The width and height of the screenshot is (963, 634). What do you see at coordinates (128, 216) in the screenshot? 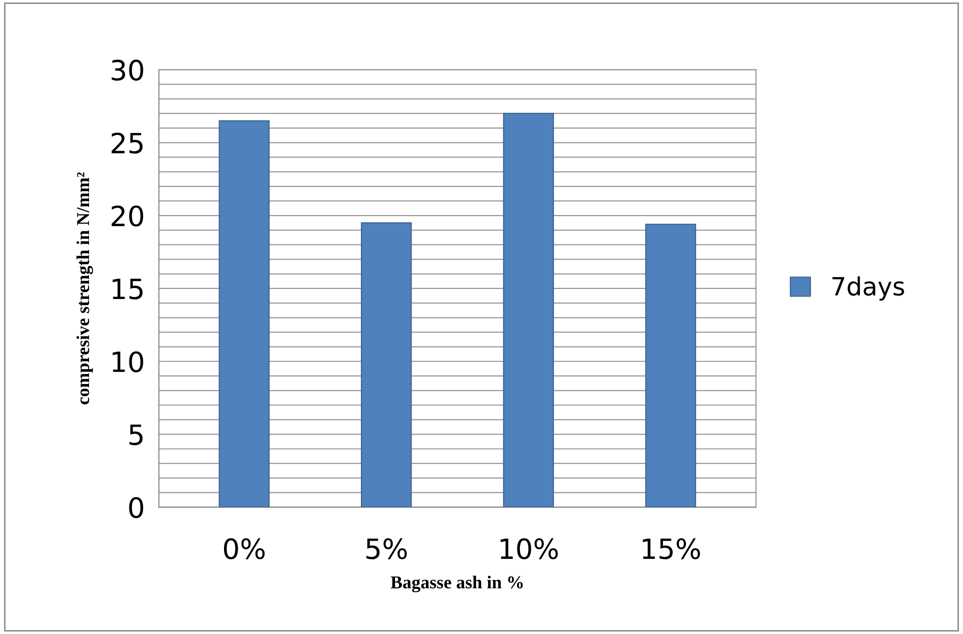
I see `y-tick-label: 20` at bounding box center [128, 216].